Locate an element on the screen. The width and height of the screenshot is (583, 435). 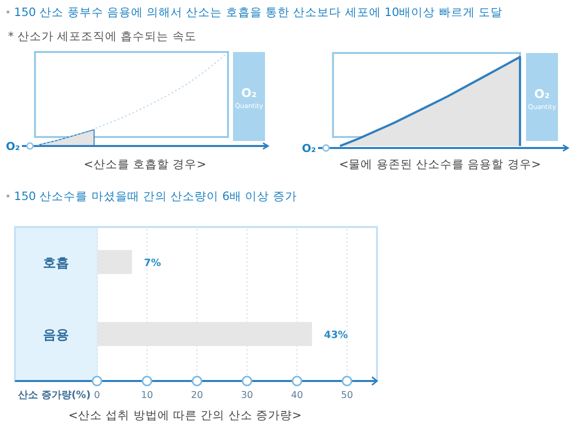
x-tick-label: 0 is located at coordinates (97, 395).